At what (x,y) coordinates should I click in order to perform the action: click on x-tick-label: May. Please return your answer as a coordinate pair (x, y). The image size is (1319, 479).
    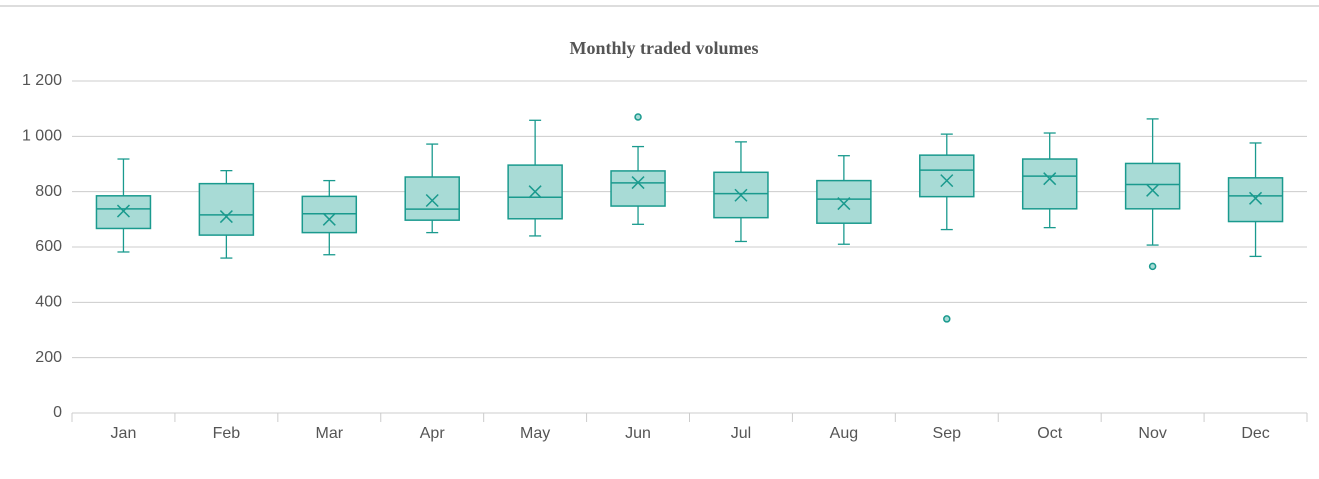
    Looking at the image, I should click on (535, 433).